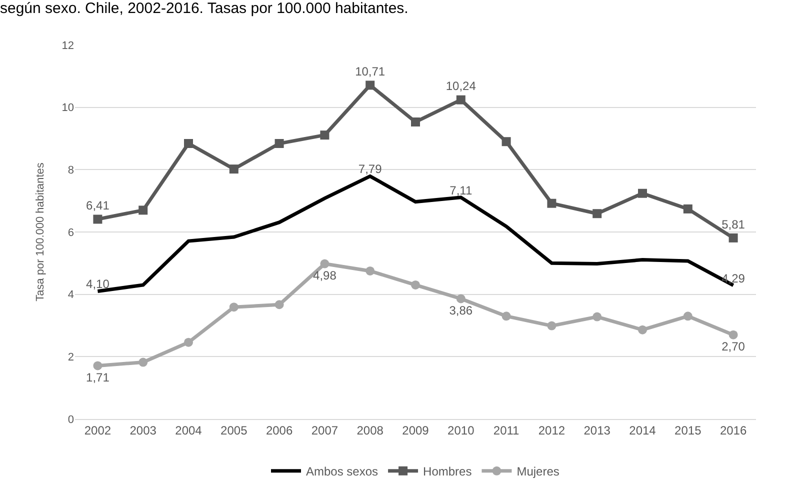 The height and width of the screenshot is (497, 786). What do you see at coordinates (461, 310) in the screenshot?
I see `data-label: 3,86` at bounding box center [461, 310].